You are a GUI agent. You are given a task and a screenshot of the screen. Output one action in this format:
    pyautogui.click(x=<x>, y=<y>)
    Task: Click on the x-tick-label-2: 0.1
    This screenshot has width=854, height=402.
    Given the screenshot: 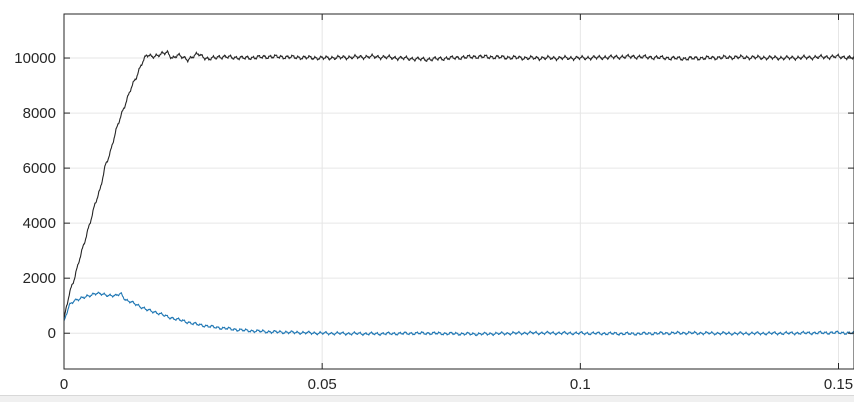 What is the action you would take?
    pyautogui.click(x=580, y=384)
    